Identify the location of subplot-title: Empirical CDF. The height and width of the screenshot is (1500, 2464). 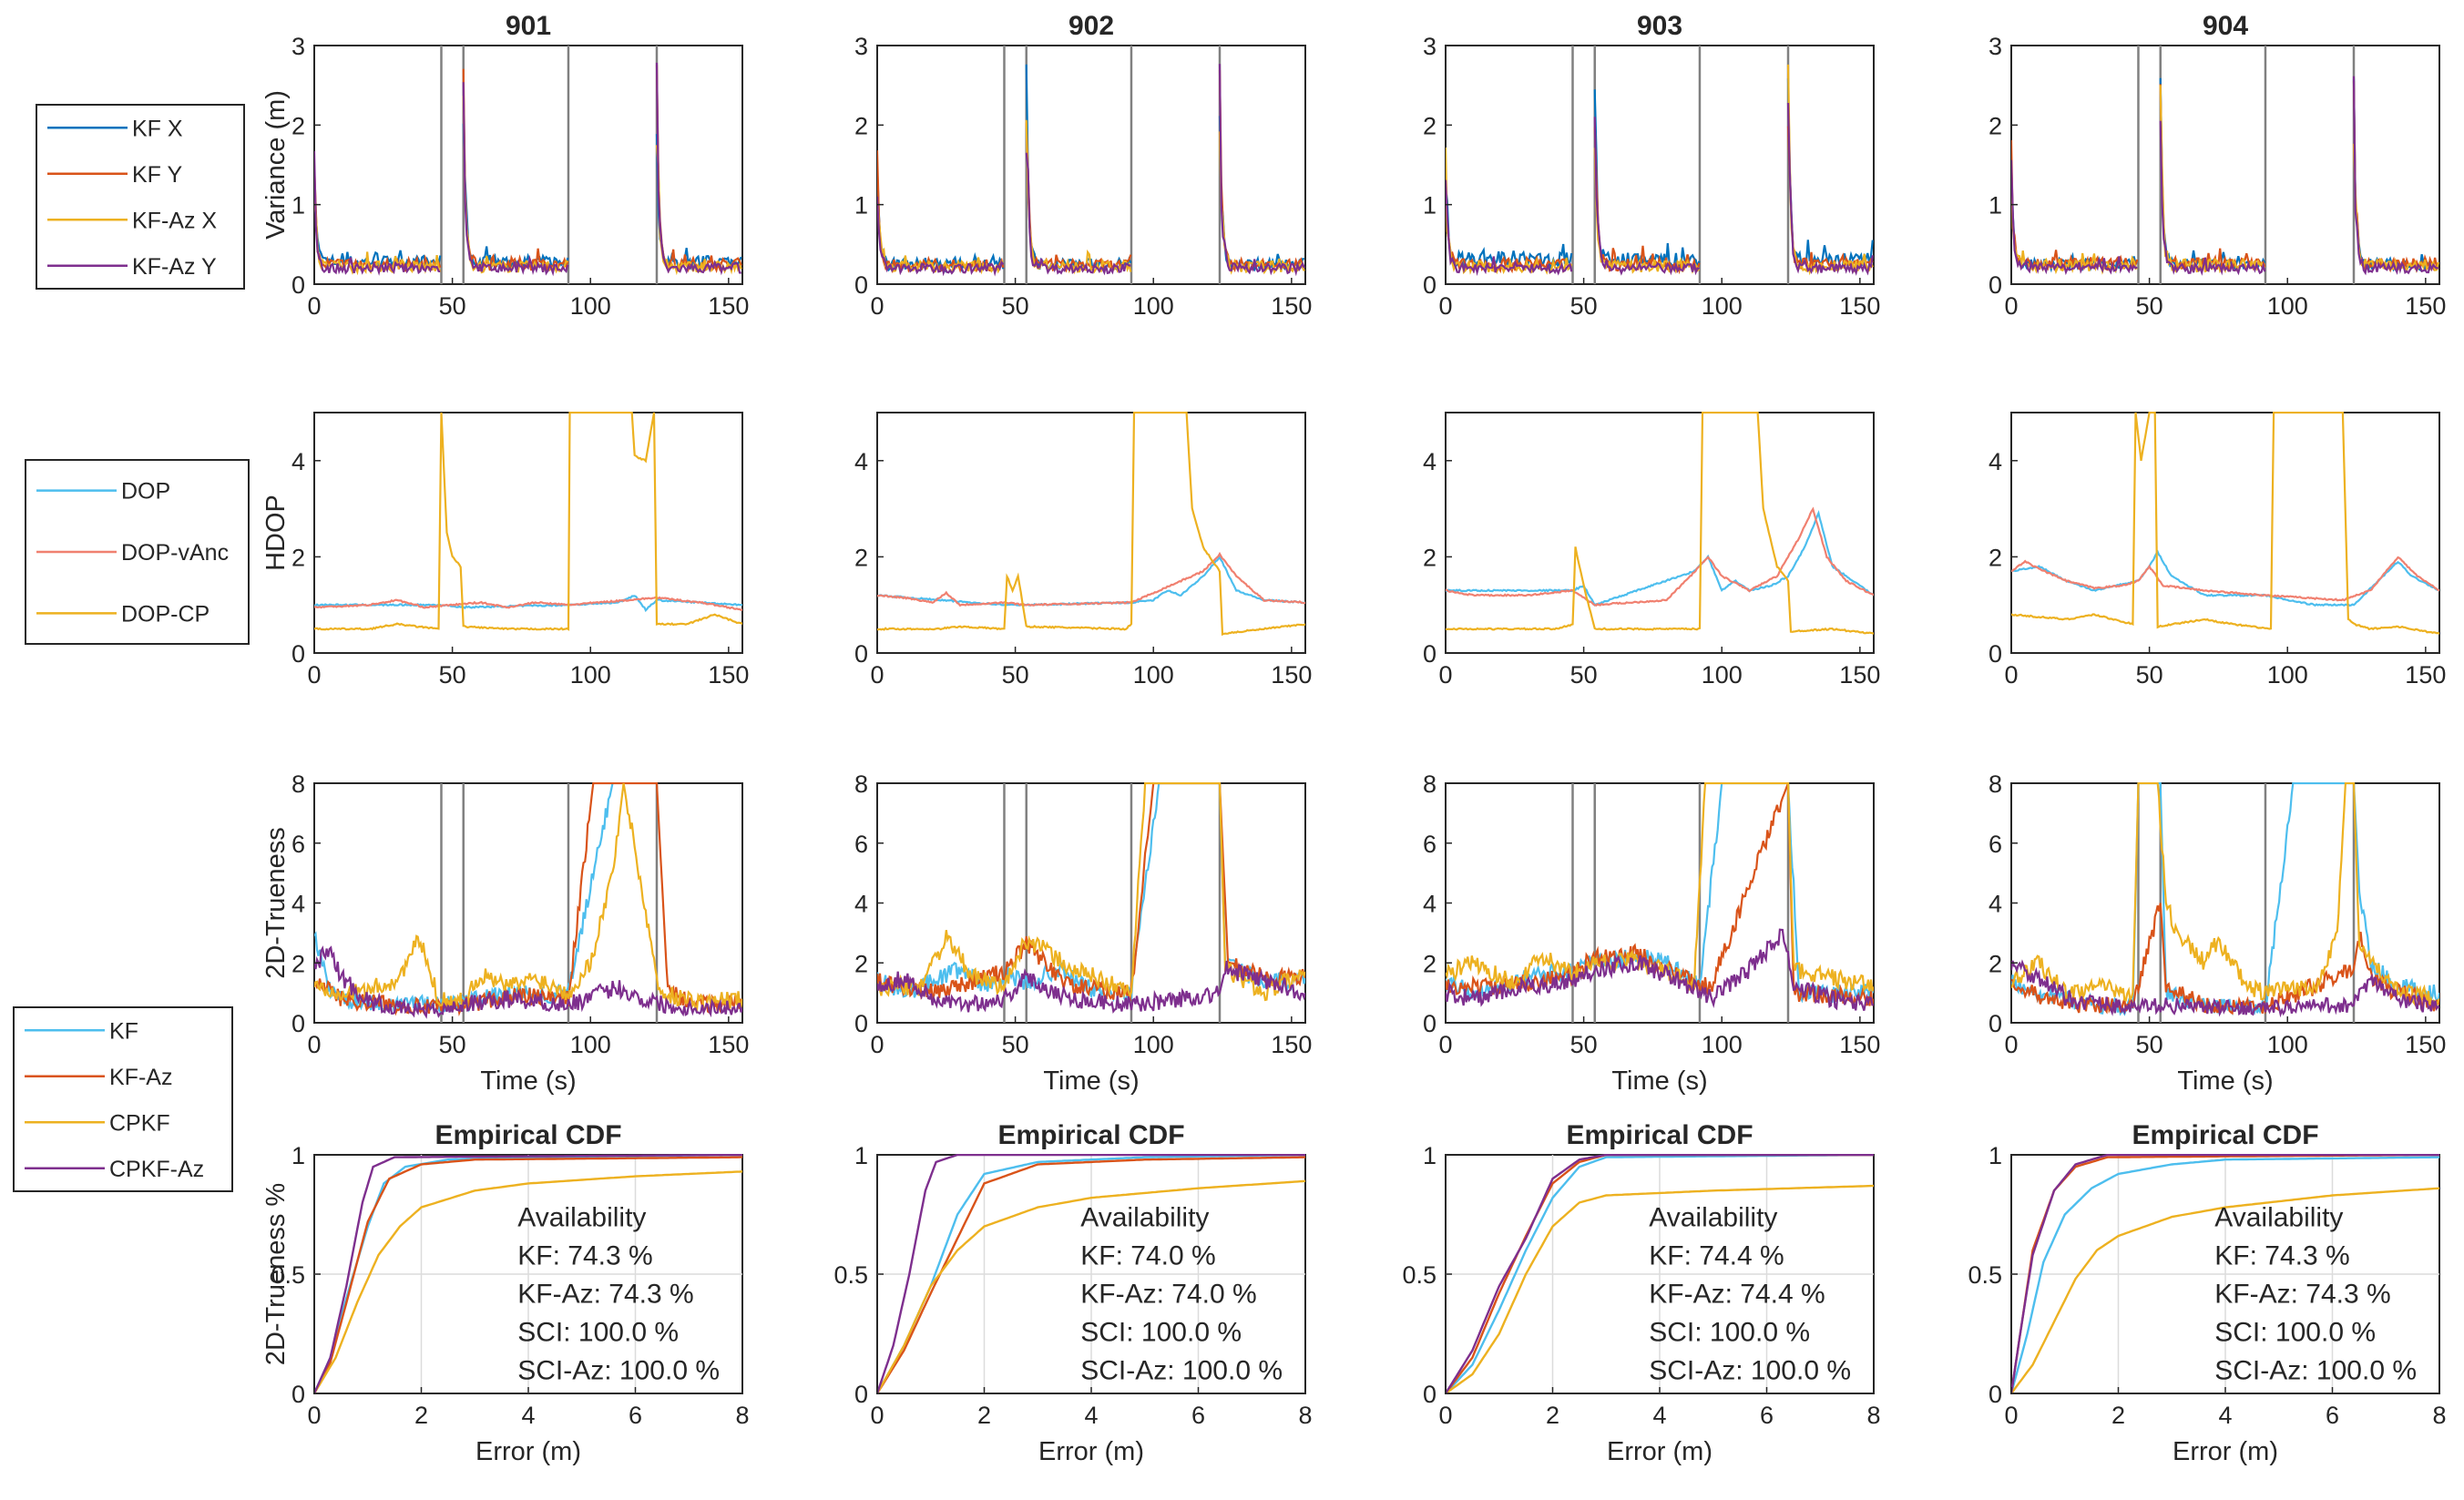
(528, 1135).